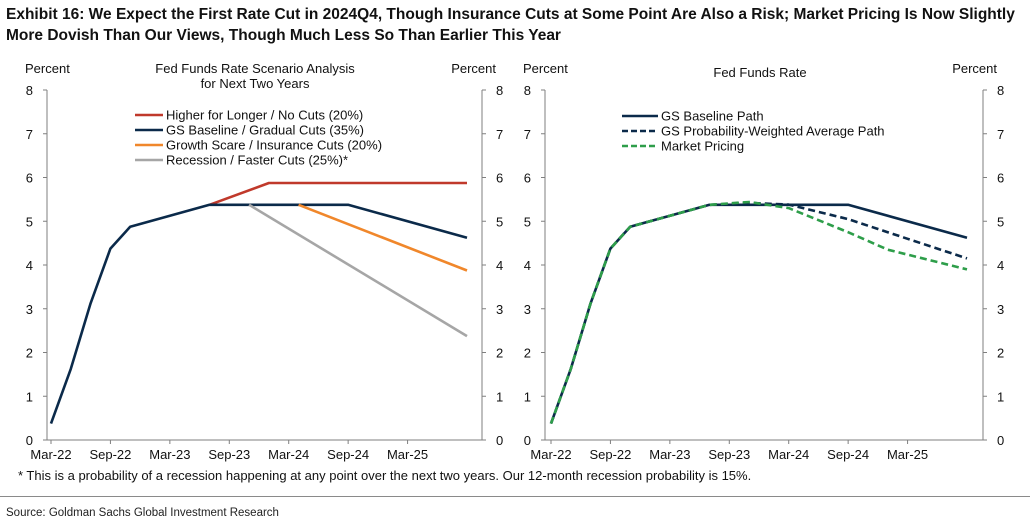 The width and height of the screenshot is (1030, 525). What do you see at coordinates (264, 115) in the screenshot?
I see `legend-label: Higher for Longer / No Cuts (20%)` at bounding box center [264, 115].